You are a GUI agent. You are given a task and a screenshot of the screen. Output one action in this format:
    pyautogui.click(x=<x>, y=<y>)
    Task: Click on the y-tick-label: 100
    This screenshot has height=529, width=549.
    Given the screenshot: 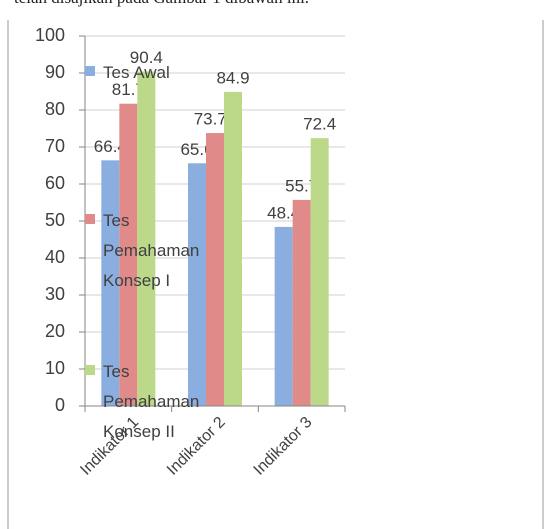 What is the action you would take?
    pyautogui.click(x=50, y=35)
    